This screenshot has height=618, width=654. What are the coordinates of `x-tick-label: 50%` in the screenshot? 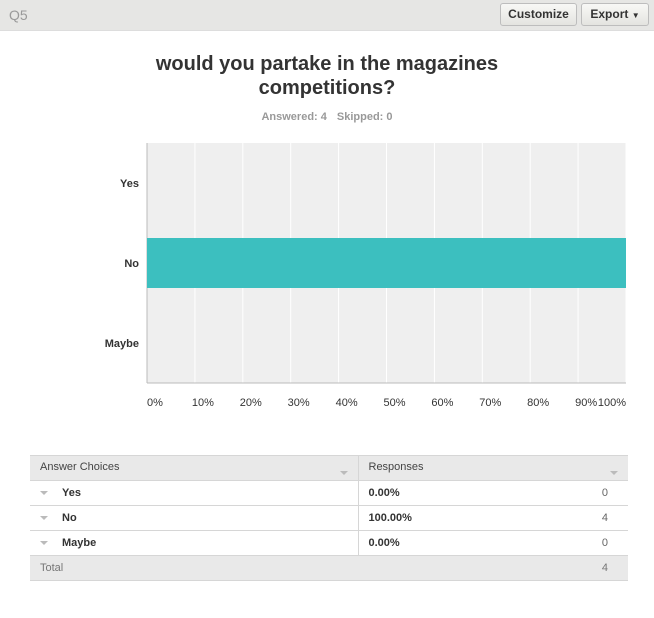 It's located at (394, 403).